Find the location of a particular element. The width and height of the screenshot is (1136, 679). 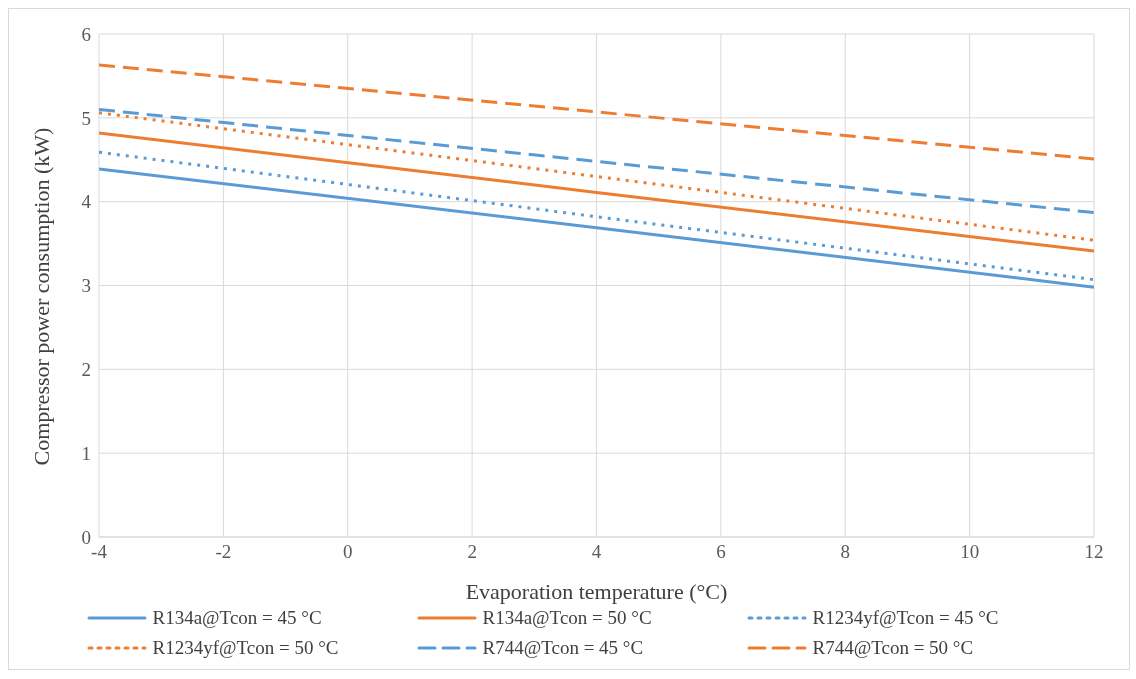

y-tick-label: 3 is located at coordinates (86, 286).